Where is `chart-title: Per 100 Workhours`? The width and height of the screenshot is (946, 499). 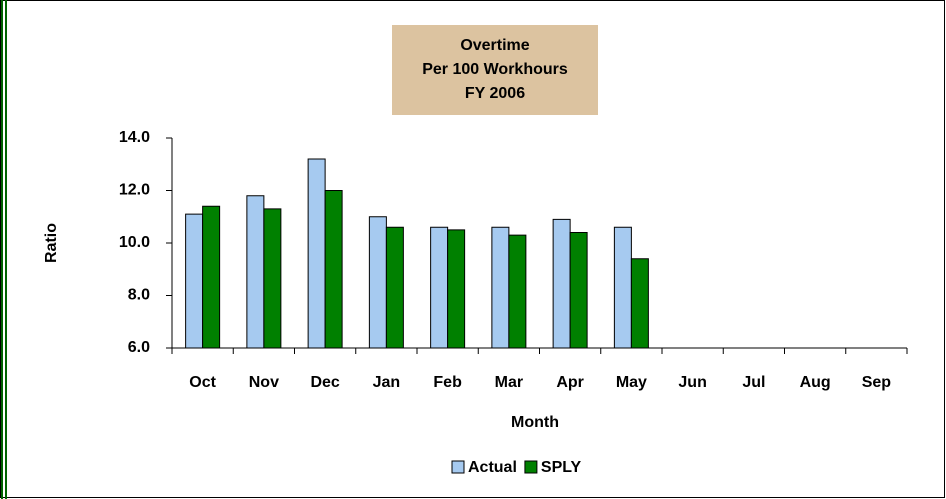
chart-title: Per 100 Workhours is located at coordinates (495, 69).